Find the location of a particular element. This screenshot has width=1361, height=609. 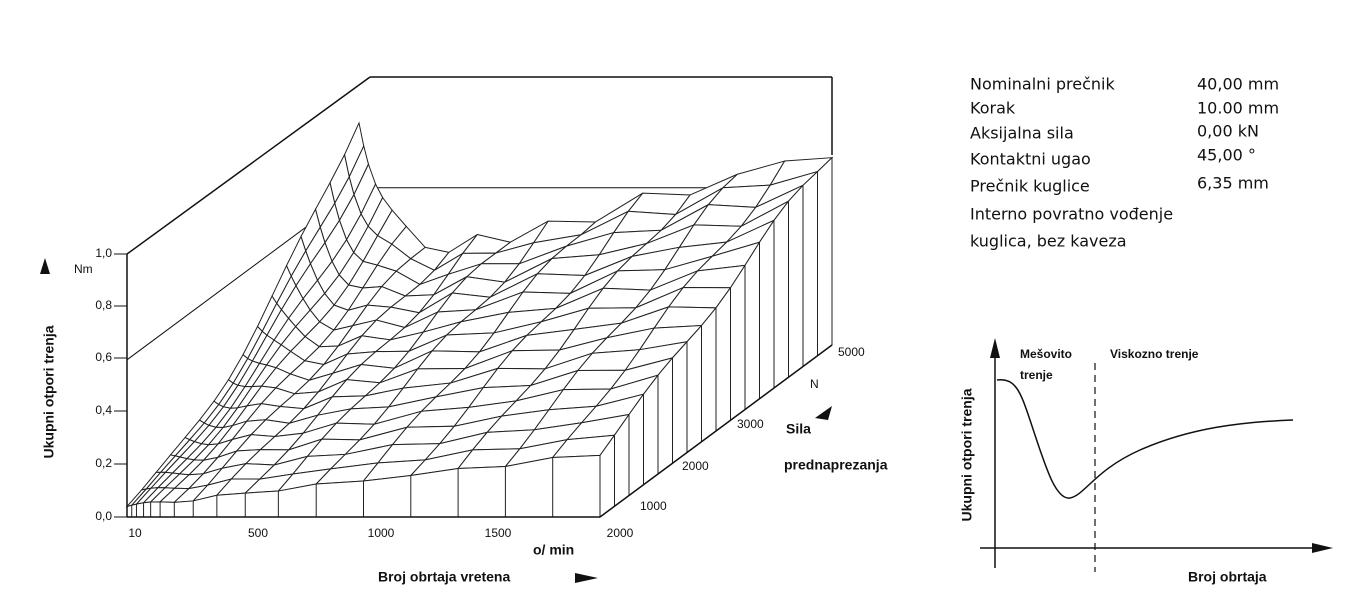

y-axis-label: Ukupni otpori trenja is located at coordinates (49, 391).